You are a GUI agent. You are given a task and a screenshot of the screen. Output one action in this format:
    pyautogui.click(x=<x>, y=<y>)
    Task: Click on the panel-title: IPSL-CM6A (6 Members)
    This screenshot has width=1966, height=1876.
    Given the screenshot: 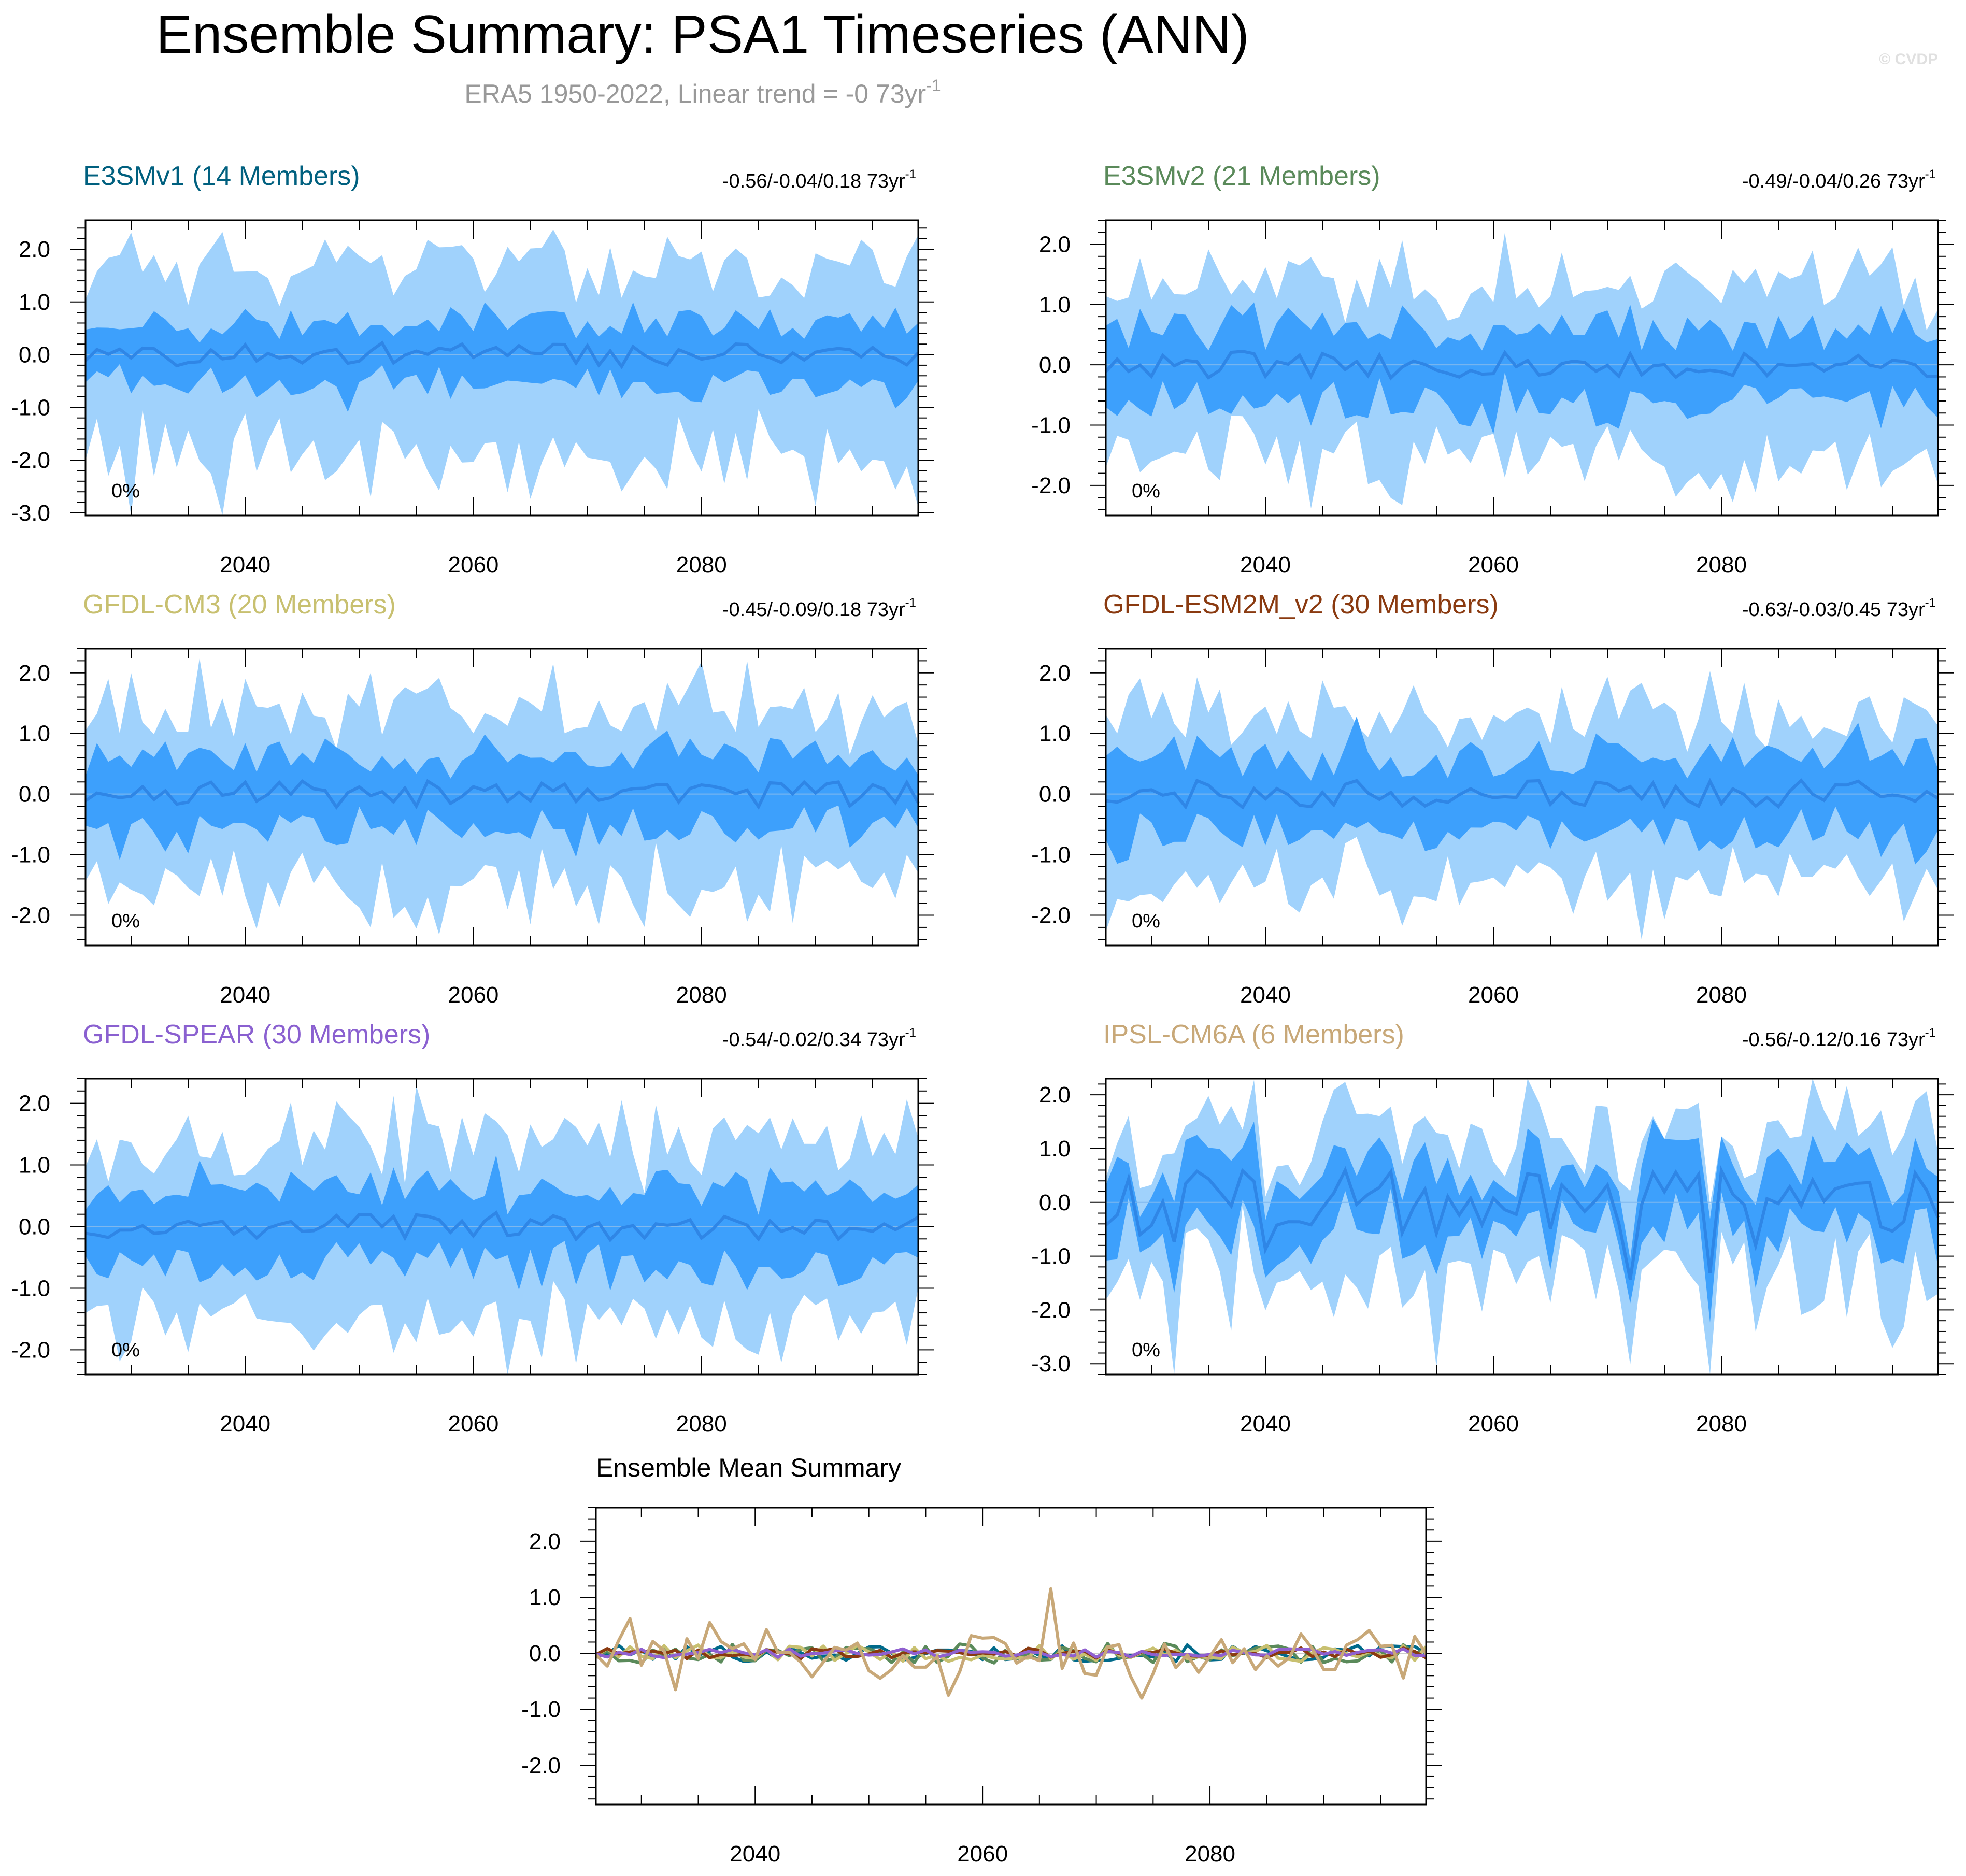 What is the action you would take?
    pyautogui.click(x=1254, y=1035)
    